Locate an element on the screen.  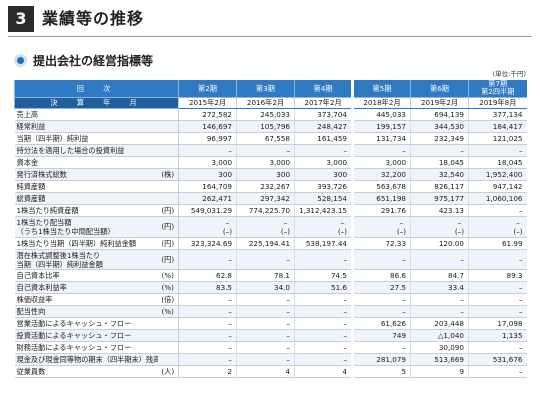
period-header: 第5期 is located at coordinates (381, 89).